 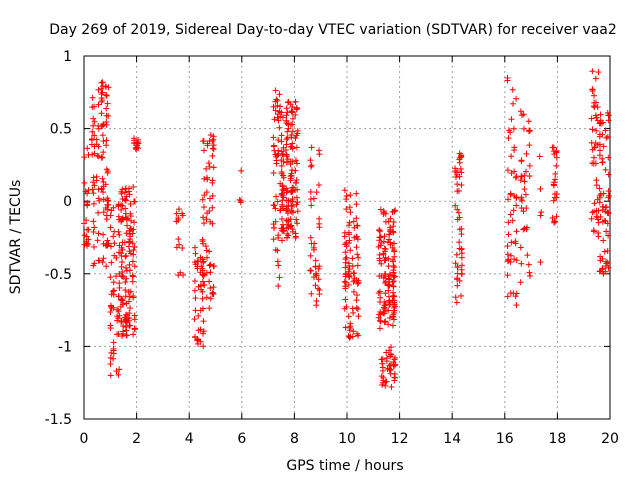 I want to click on x-tick-label: 18, so click(x=557, y=439).